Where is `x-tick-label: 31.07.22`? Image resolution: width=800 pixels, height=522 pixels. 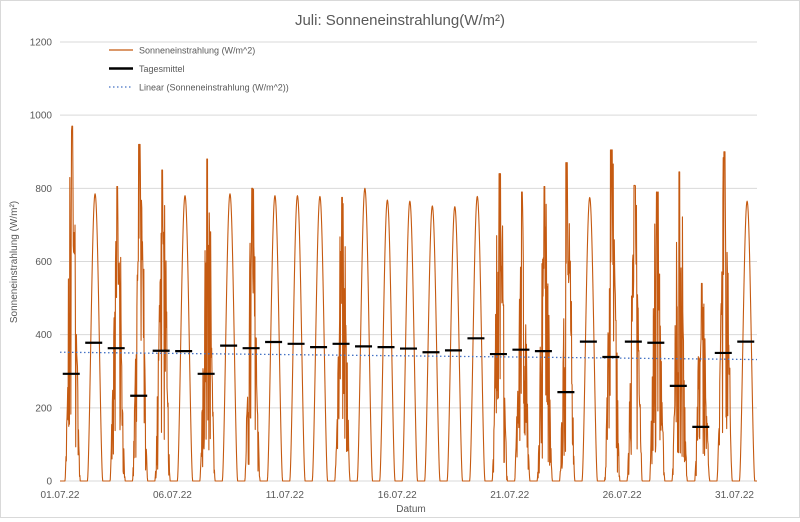 x-tick-label: 31.07.22 is located at coordinates (734, 495).